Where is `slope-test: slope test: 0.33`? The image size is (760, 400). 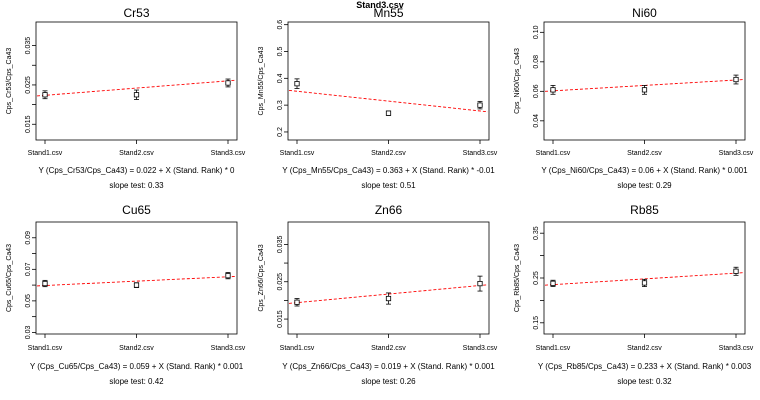 slope-test: slope test: 0.33 is located at coordinates (136, 185).